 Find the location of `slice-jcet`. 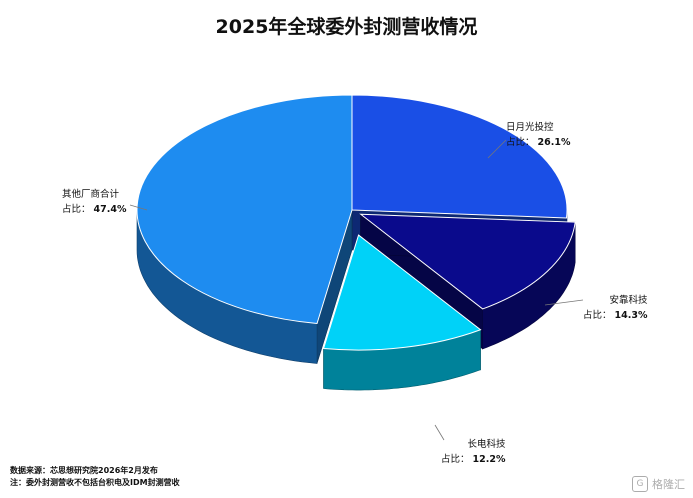

slice-jcet is located at coordinates (402, 292).